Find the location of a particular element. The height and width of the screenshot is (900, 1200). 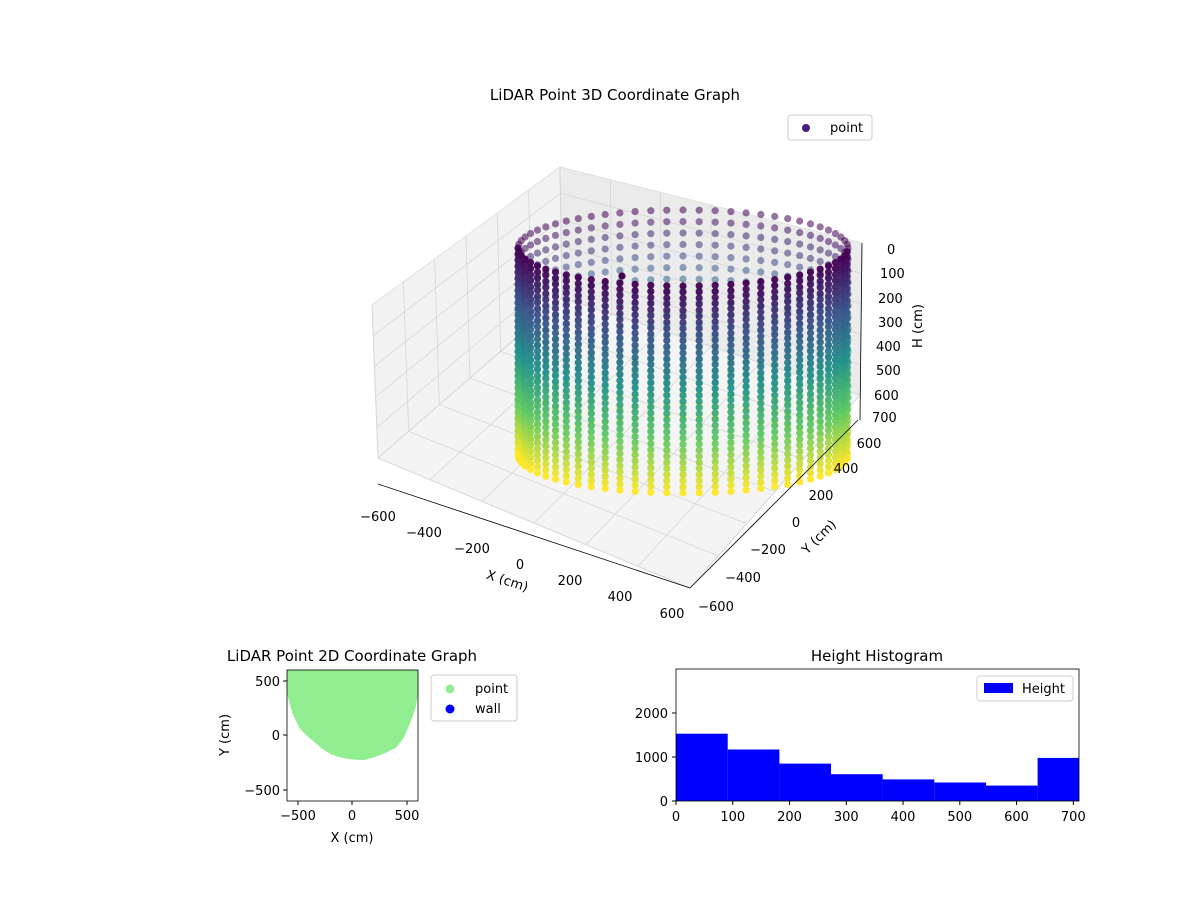

x-tick-label: 500 is located at coordinates (407, 816).